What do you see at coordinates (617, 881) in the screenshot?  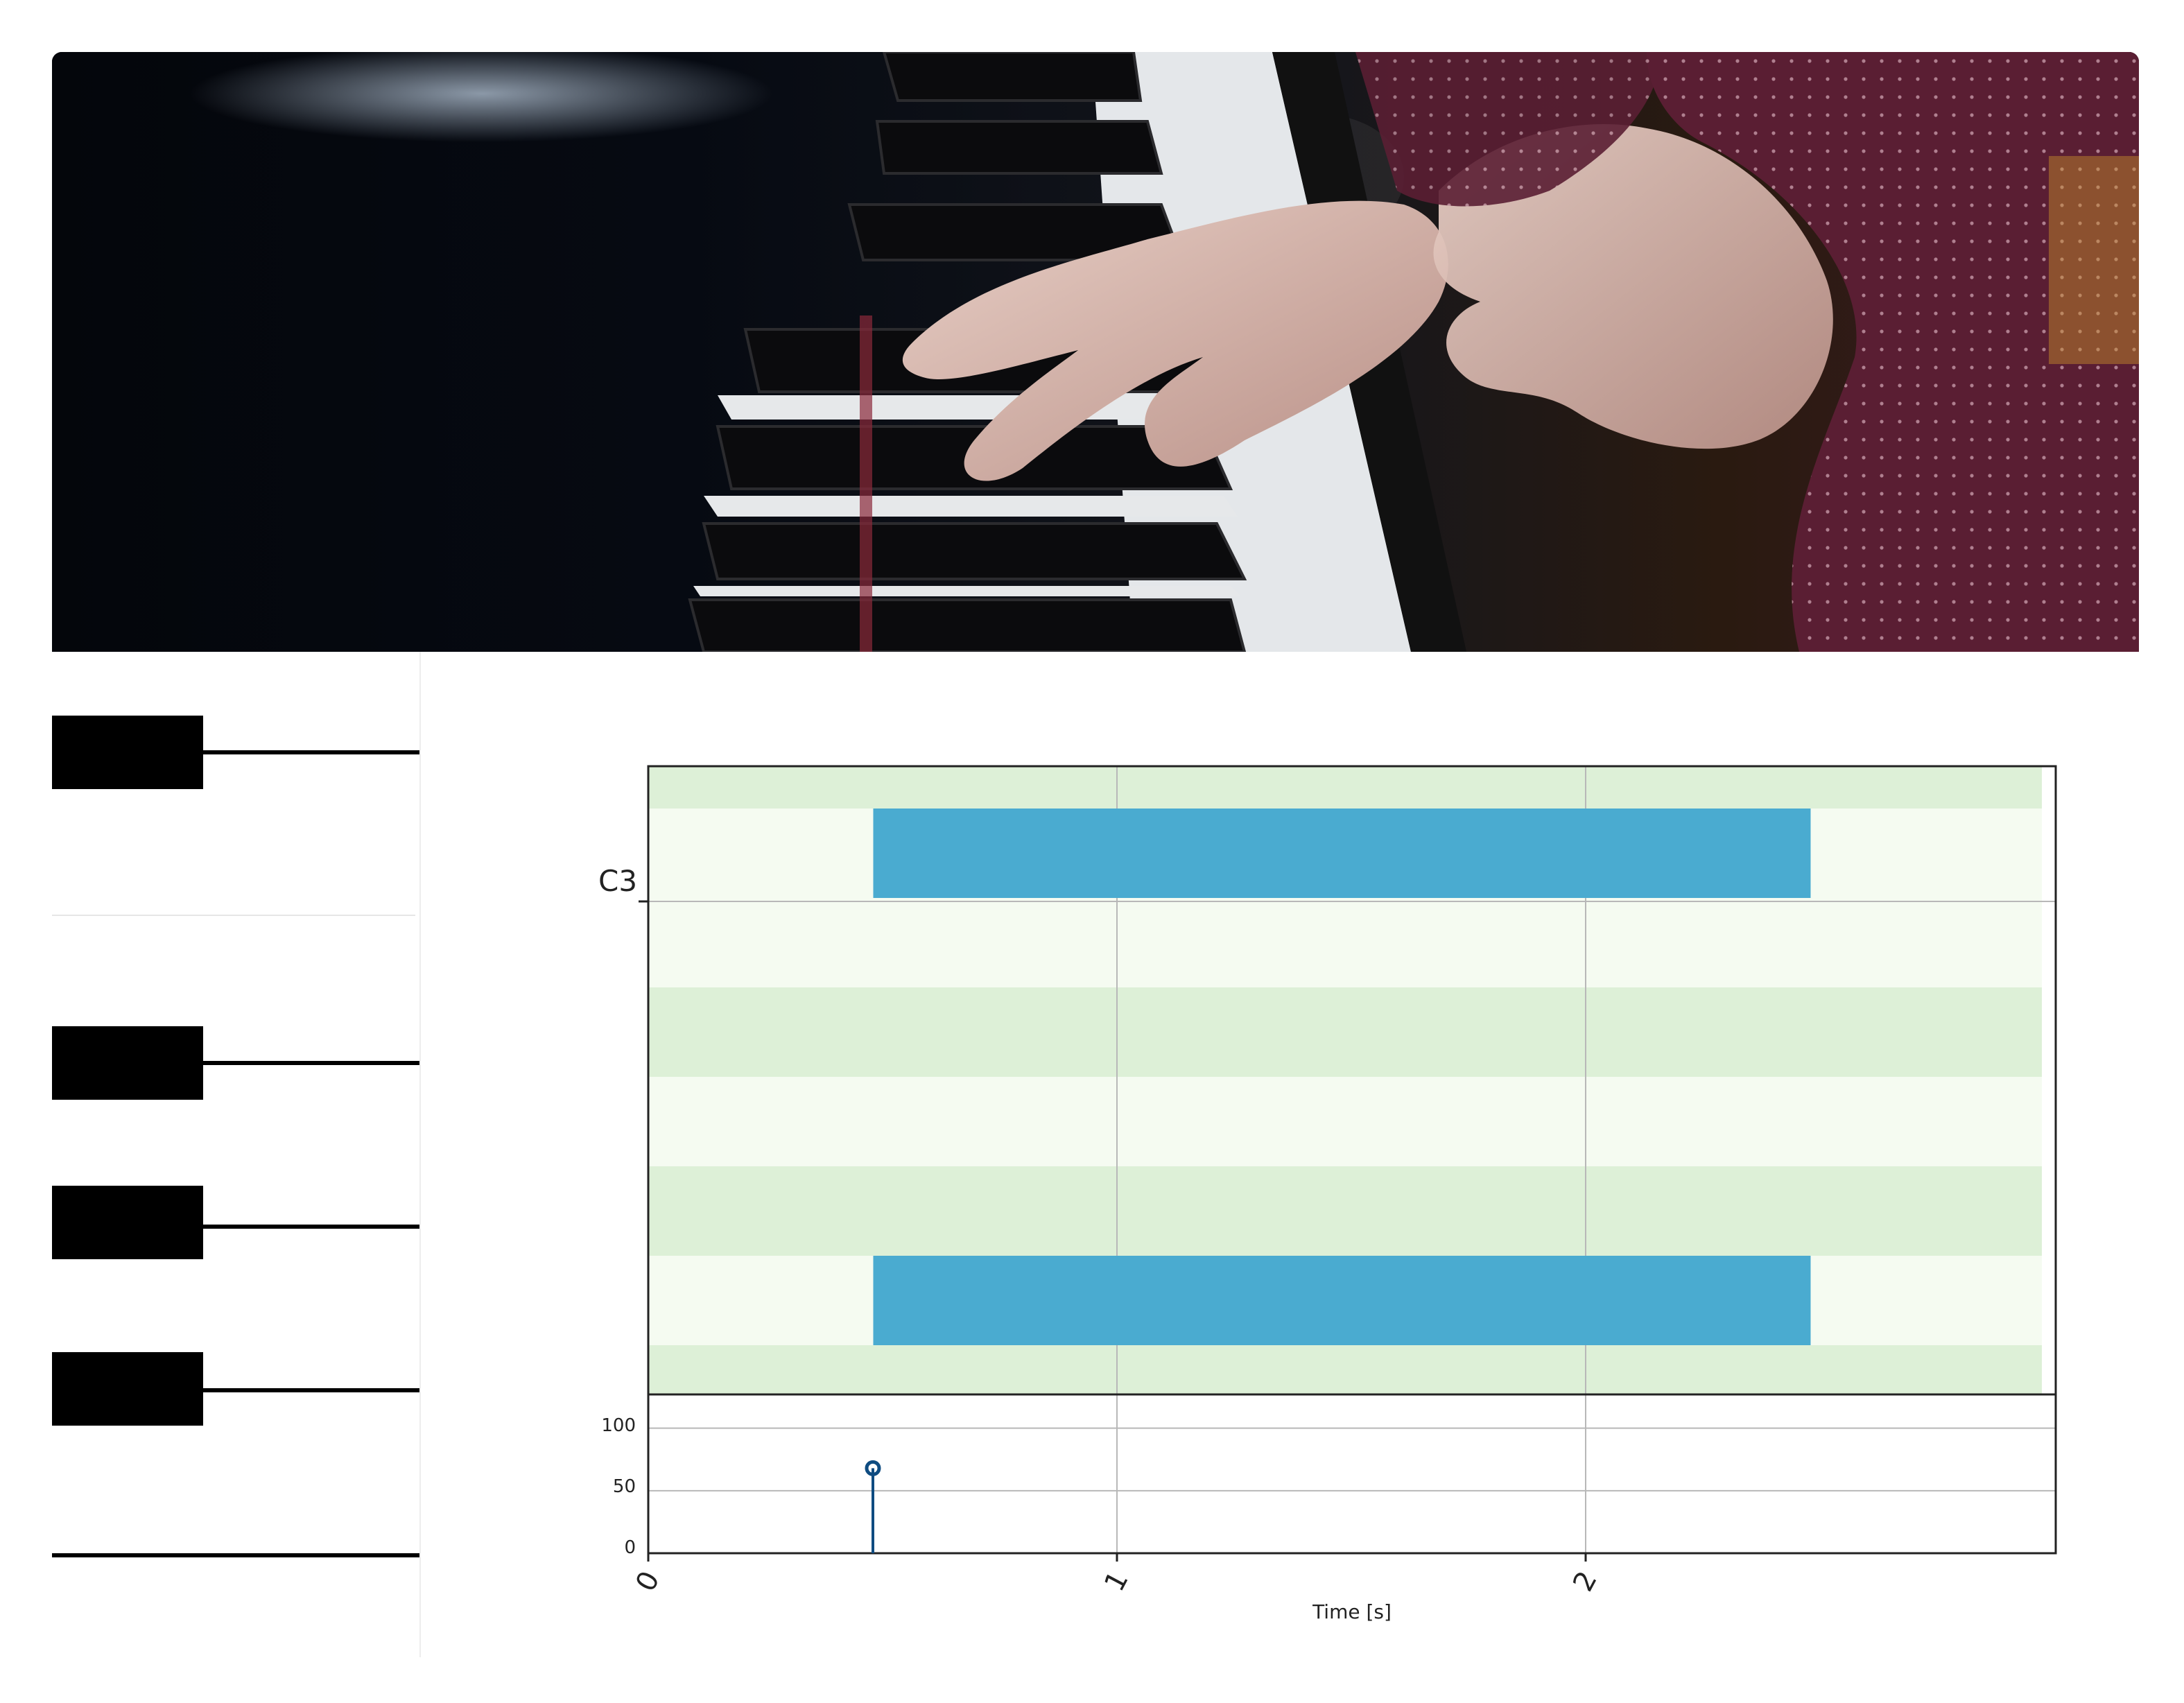 I see `y-tick-label-c3: C3` at bounding box center [617, 881].